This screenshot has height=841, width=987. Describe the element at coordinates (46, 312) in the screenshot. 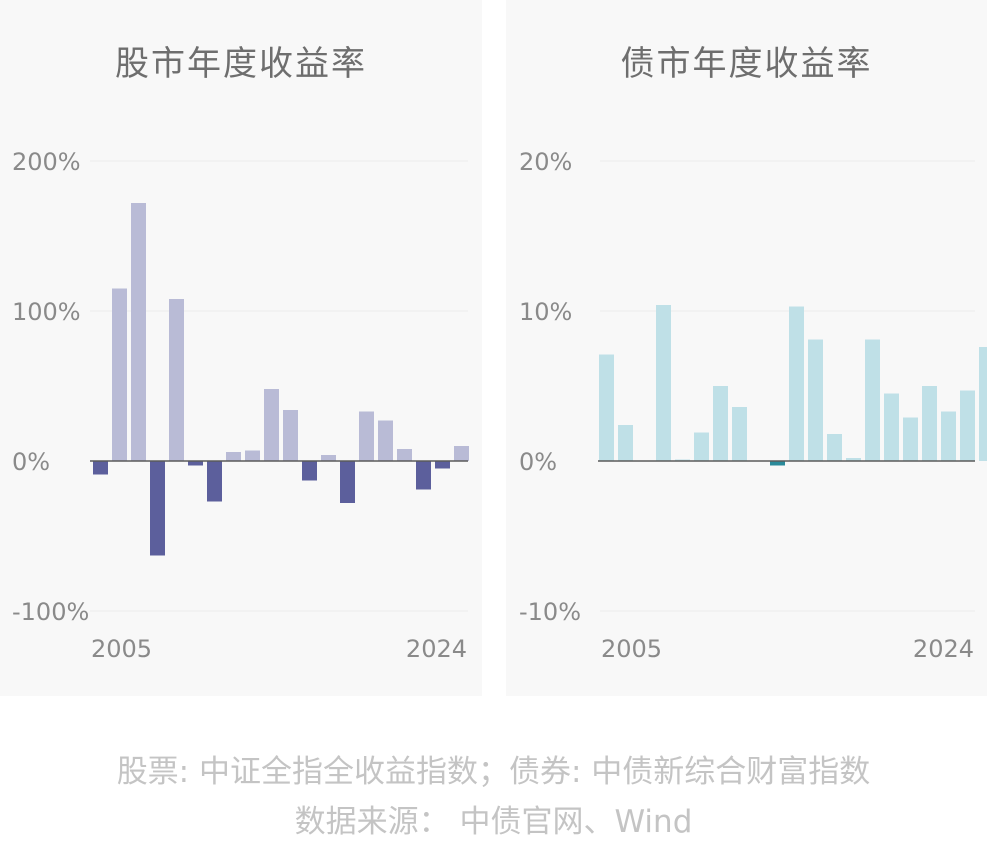

I see `y-tick-label: 100%` at that location.